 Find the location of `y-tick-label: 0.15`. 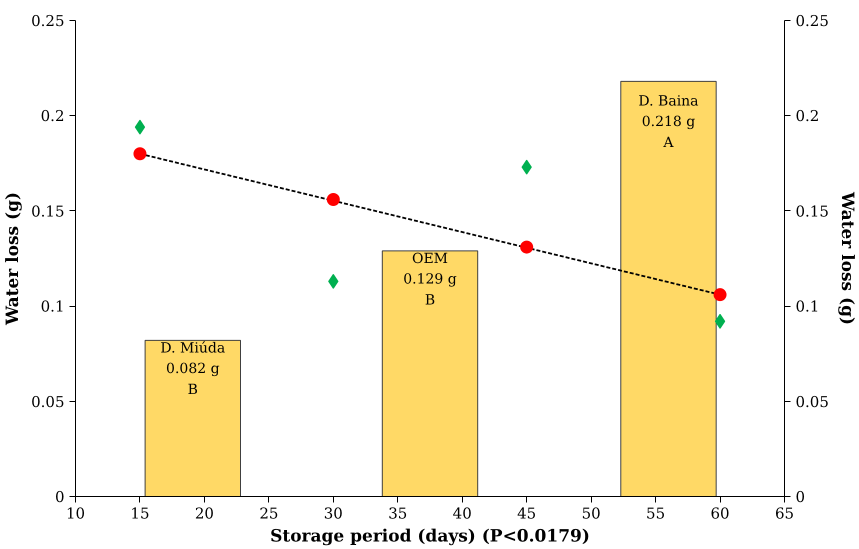

y-tick-label: 0.15 is located at coordinates (48, 211).